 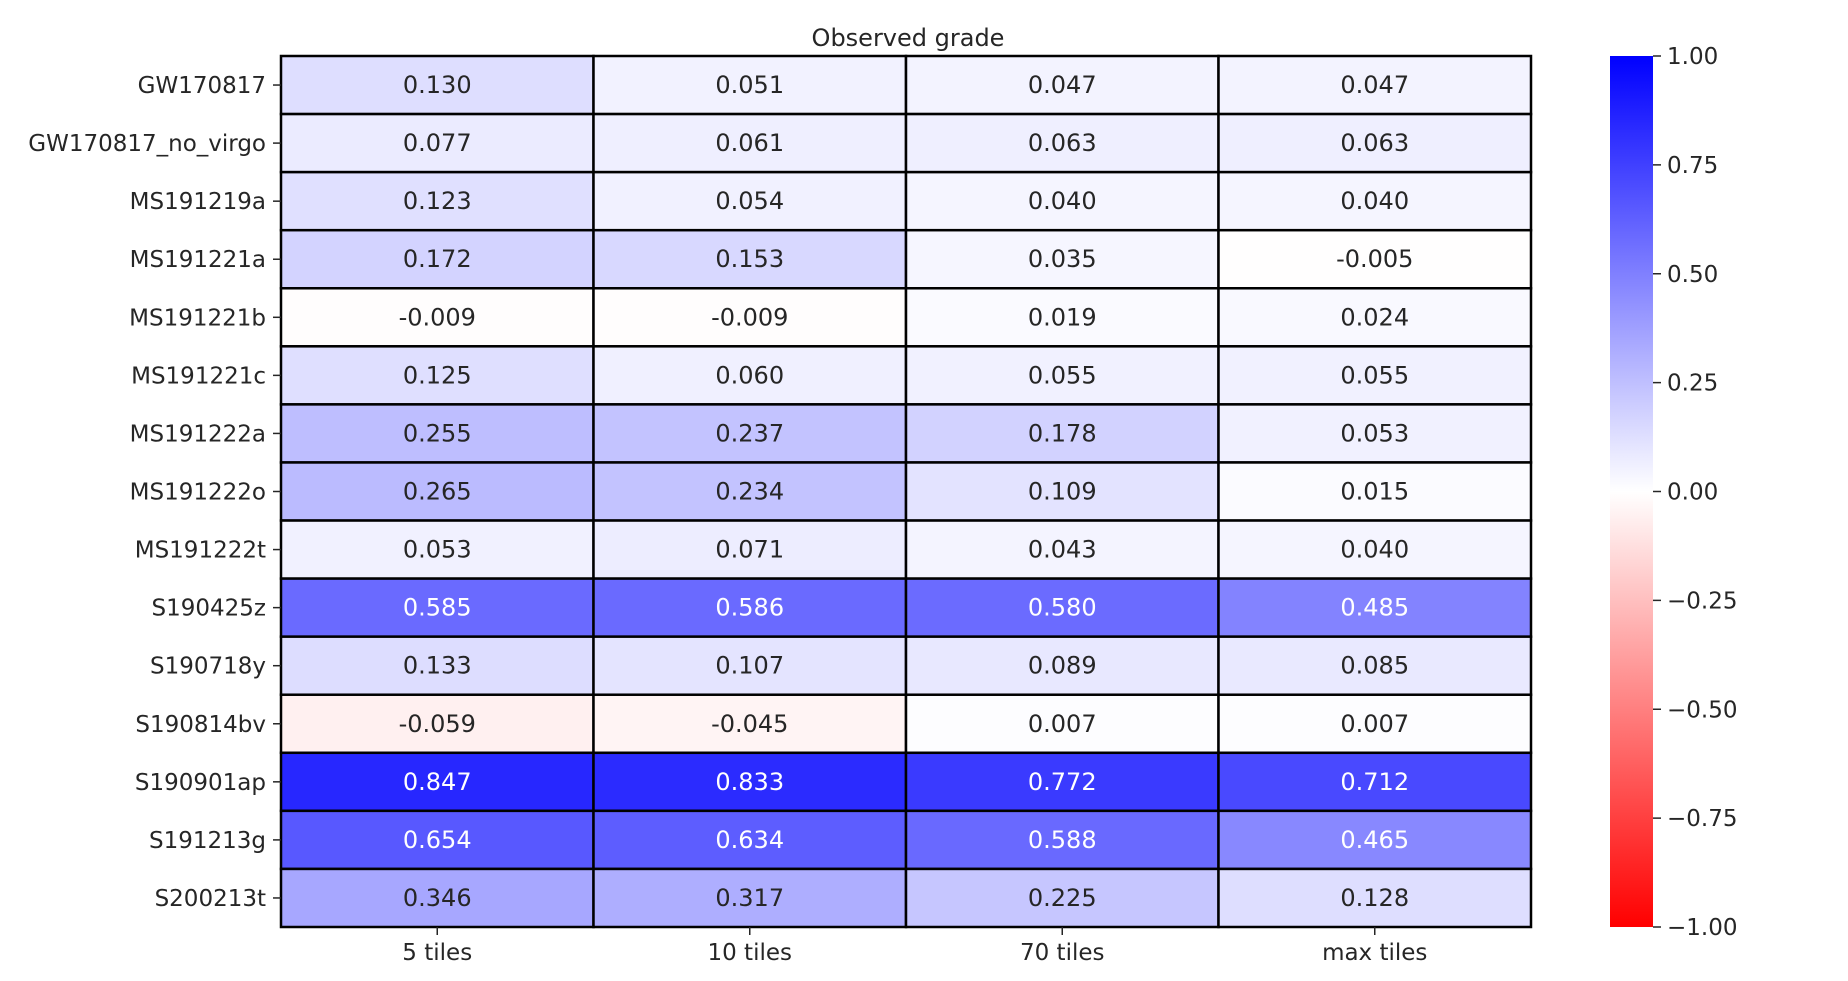 What do you see at coordinates (749, 143) in the screenshot?
I see `cell-value-label: 0.061` at bounding box center [749, 143].